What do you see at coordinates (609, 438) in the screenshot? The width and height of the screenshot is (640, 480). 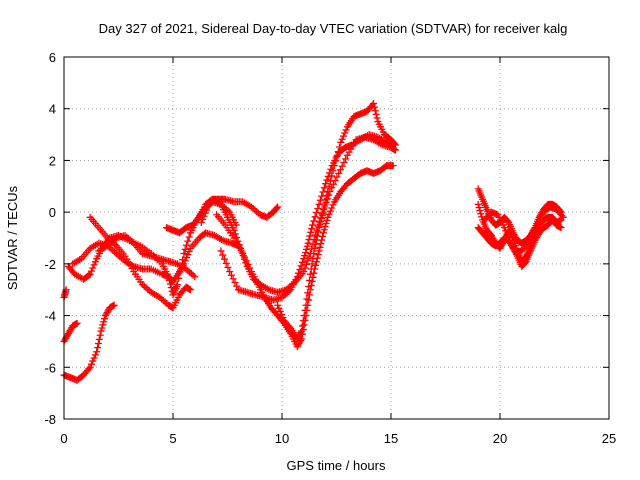 I see `x-tick-label: 25` at bounding box center [609, 438].